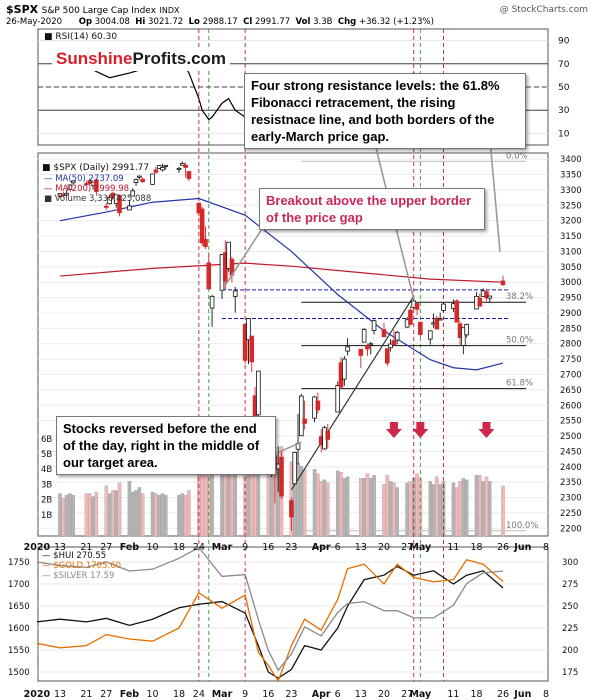 This screenshot has width=600, height=700. What do you see at coordinates (130, 694) in the screenshot?
I see `x-tick-label: Feb` at bounding box center [130, 694].